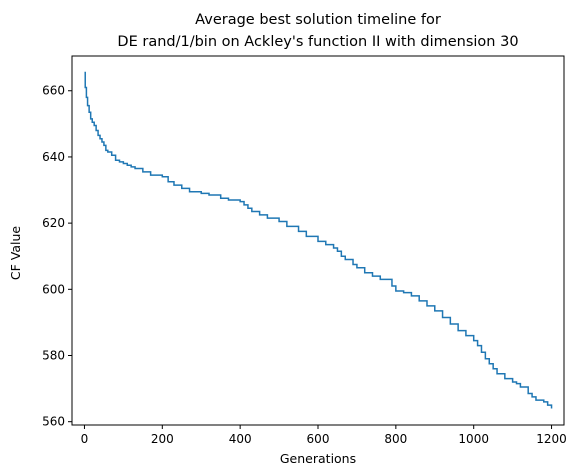 This screenshot has width=571, height=476. Describe the element at coordinates (318, 439) in the screenshot. I see `x-tick-label: 600` at that location.